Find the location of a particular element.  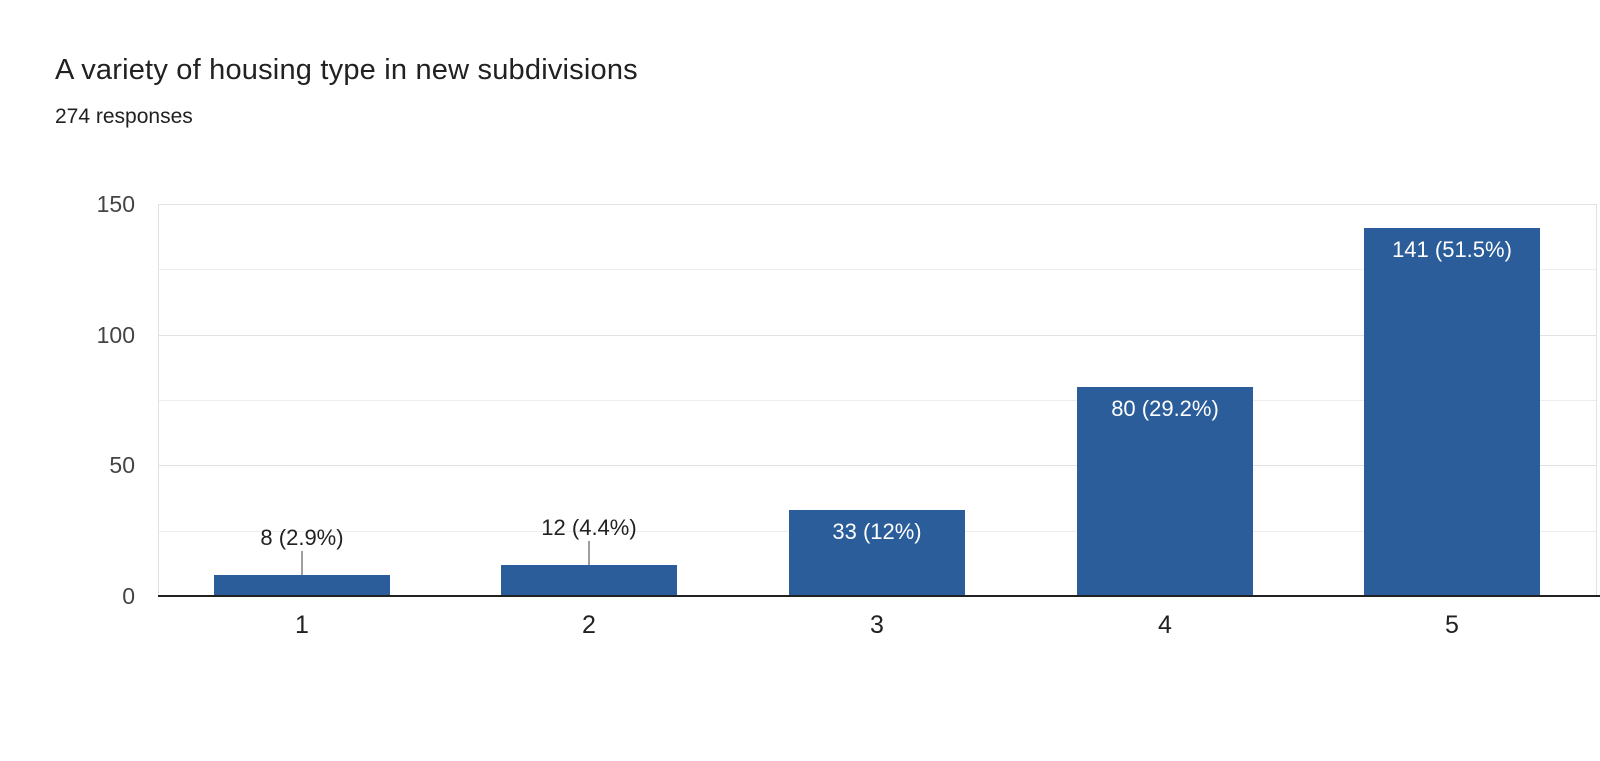

y-axis-tick-label: 50 is located at coordinates (122, 465).